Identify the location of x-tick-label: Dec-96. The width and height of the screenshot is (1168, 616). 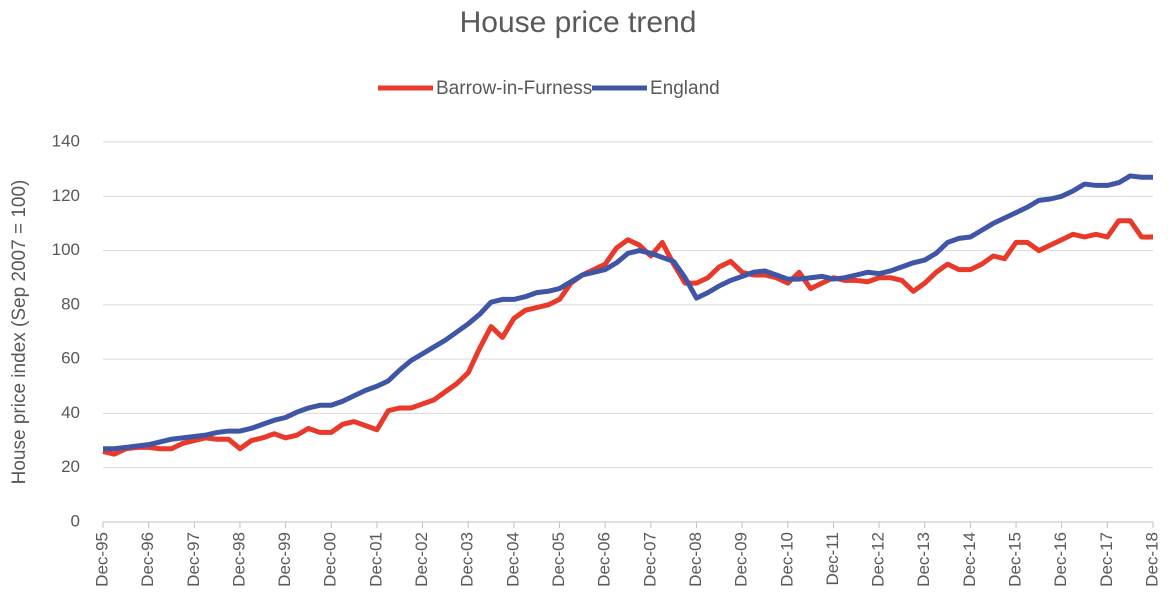
(147, 559).